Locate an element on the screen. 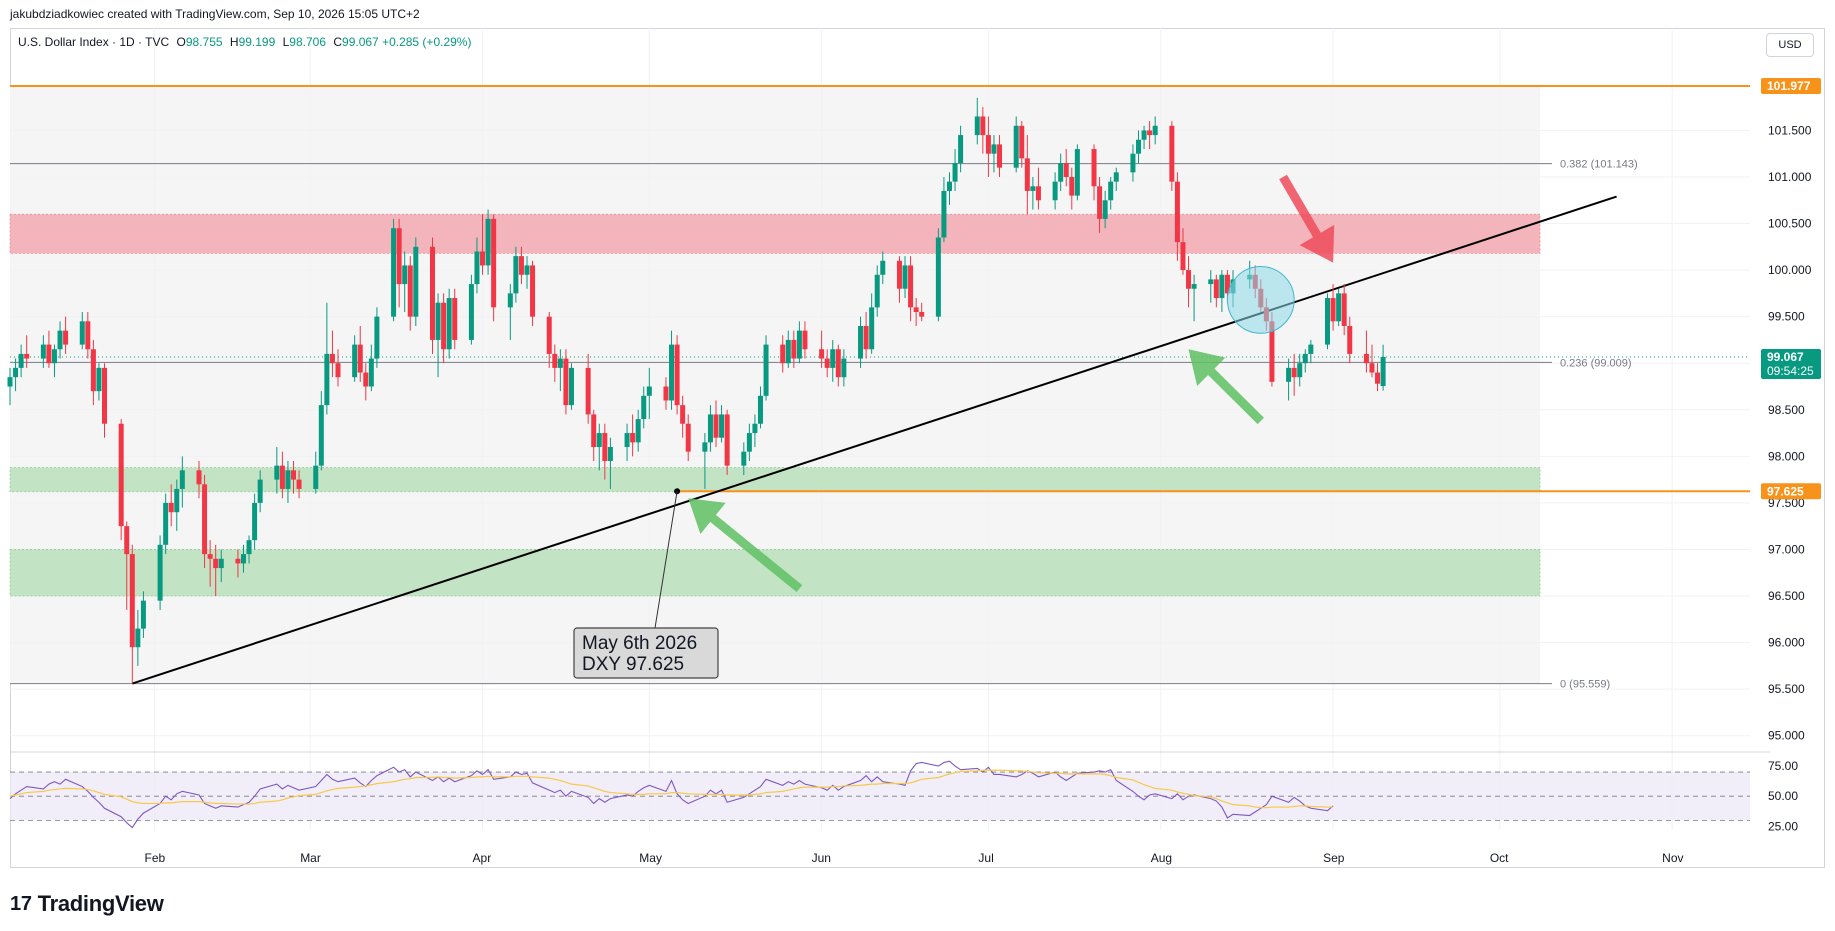 This screenshot has height=931, width=1835. rsi-ma-line is located at coordinates (671, 789).